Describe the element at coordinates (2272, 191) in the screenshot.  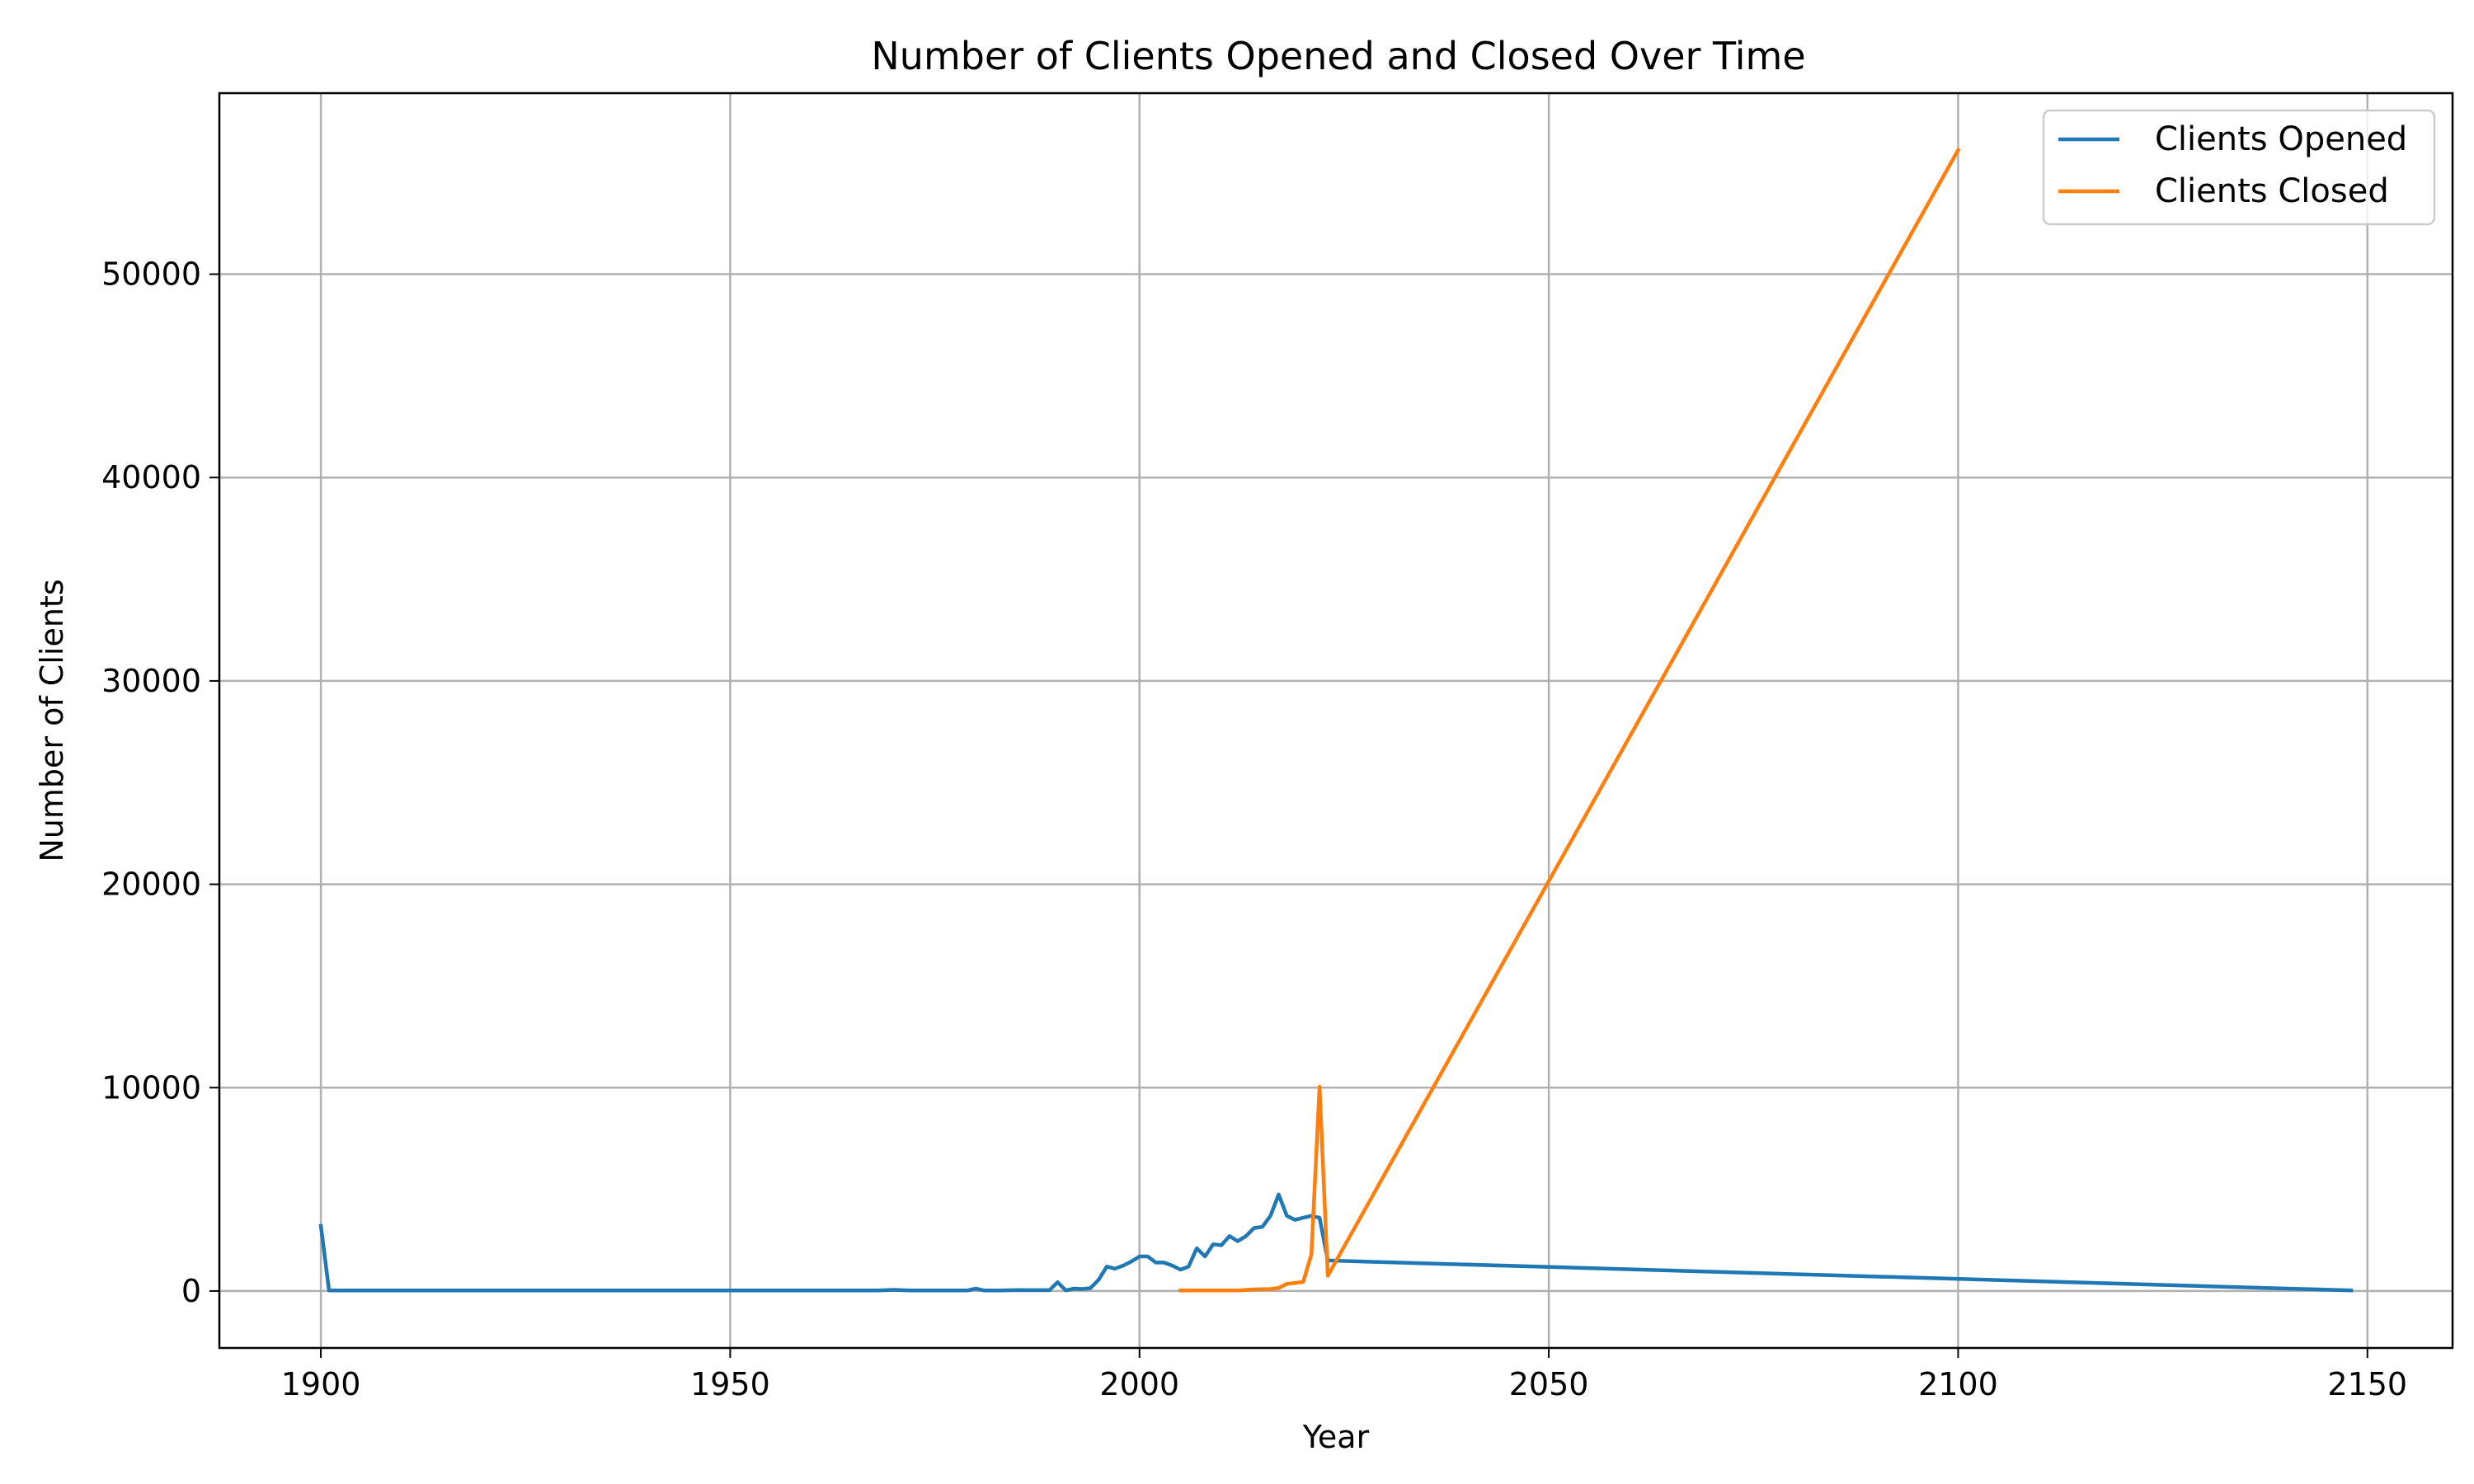
I see `legend-label-clients-closed: Clients Closed` at that location.